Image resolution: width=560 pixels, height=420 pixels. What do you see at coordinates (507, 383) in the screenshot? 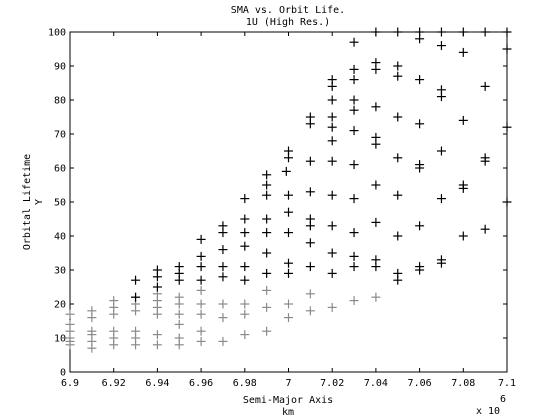
I see `x-tick-label: 7.1` at bounding box center [507, 383].